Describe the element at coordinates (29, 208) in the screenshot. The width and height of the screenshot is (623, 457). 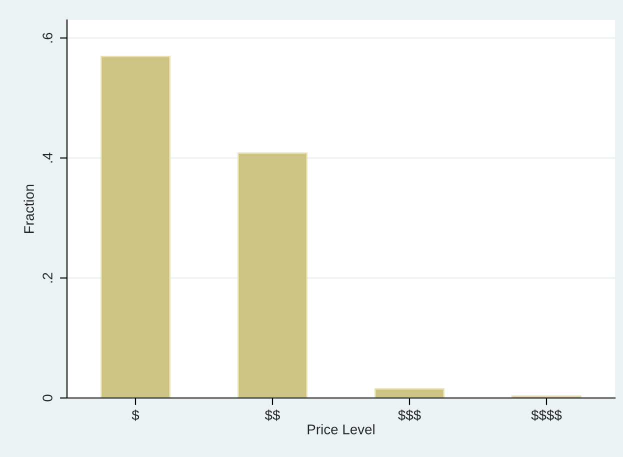
I see `y-axis-title: Fraction` at that location.